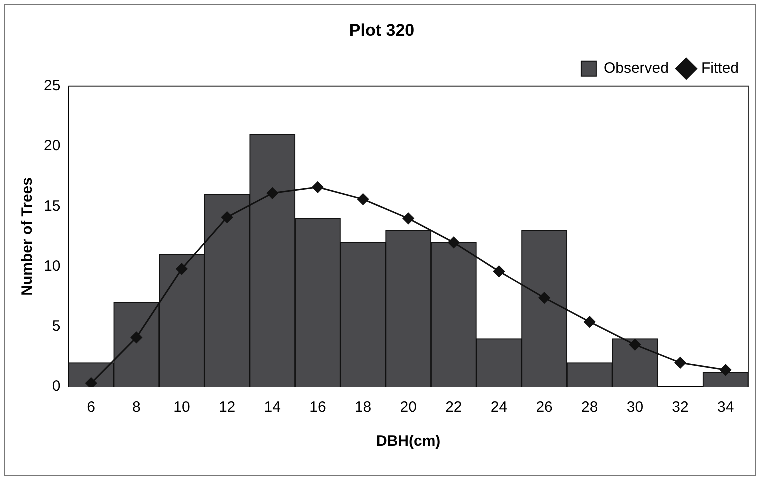 The width and height of the screenshot is (760, 480). Describe the element at coordinates (590, 407) in the screenshot. I see `x-tick-label: 28` at that location.